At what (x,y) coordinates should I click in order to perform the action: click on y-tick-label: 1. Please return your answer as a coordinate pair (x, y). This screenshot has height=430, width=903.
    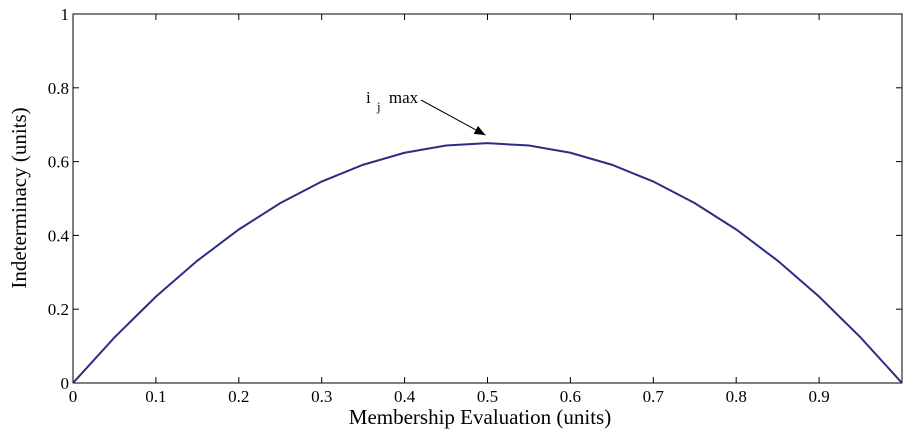
    Looking at the image, I should click on (65, 14).